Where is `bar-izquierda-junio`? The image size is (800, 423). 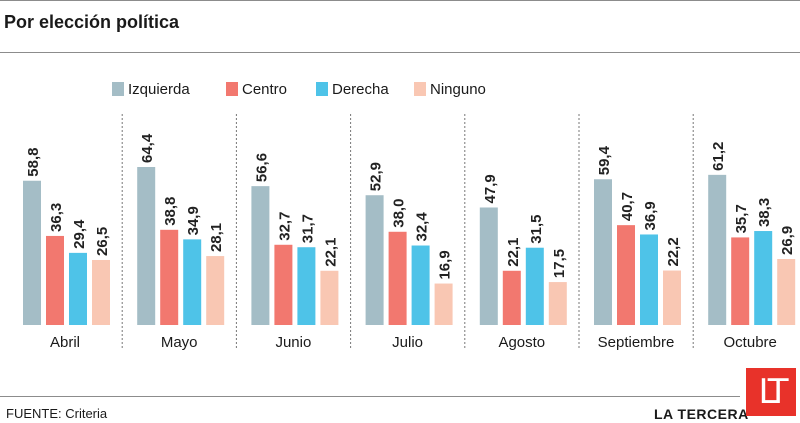 bar-izquierda-junio is located at coordinates (260, 255).